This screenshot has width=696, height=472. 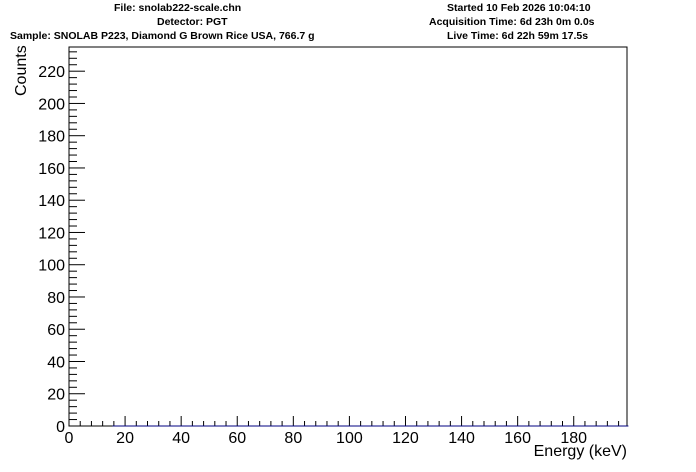 I want to click on x-tick-label: 40, so click(x=181, y=438).